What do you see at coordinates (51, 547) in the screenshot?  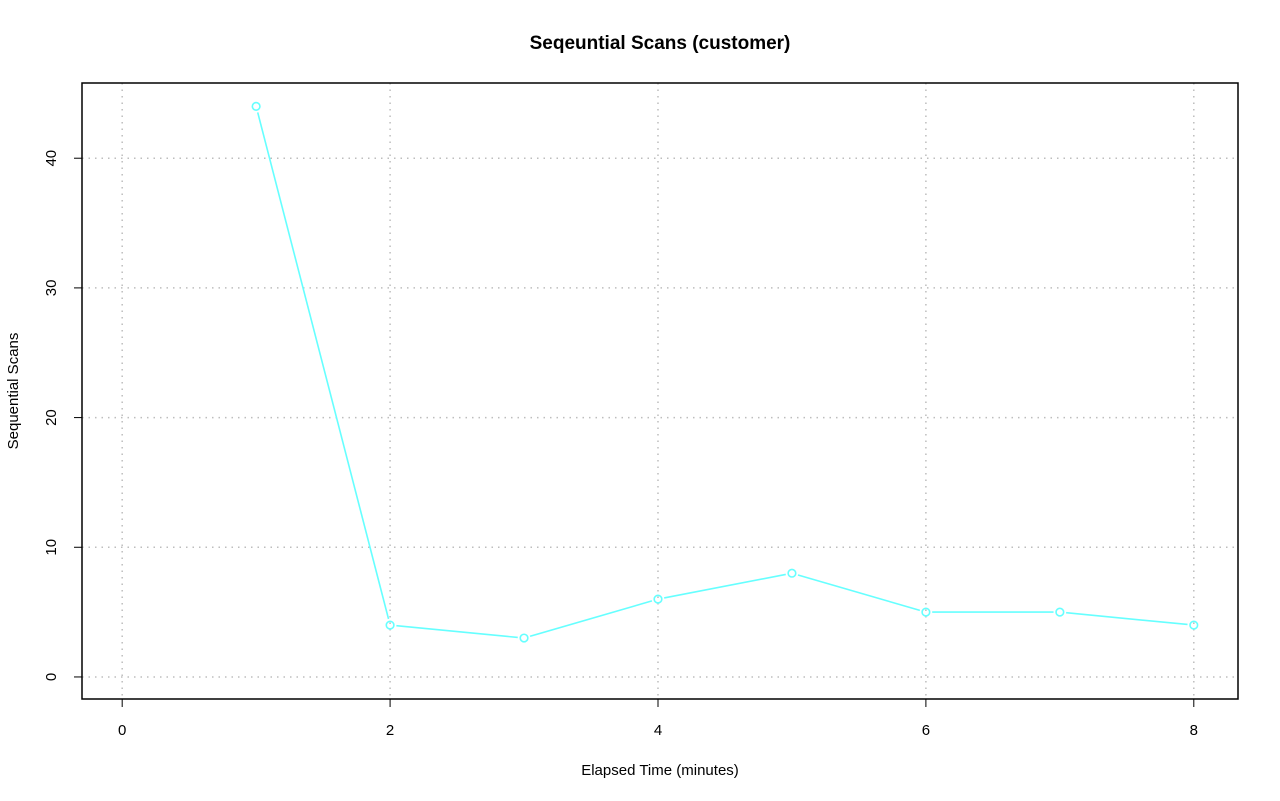 I see `y-tick-label: 10` at bounding box center [51, 547].